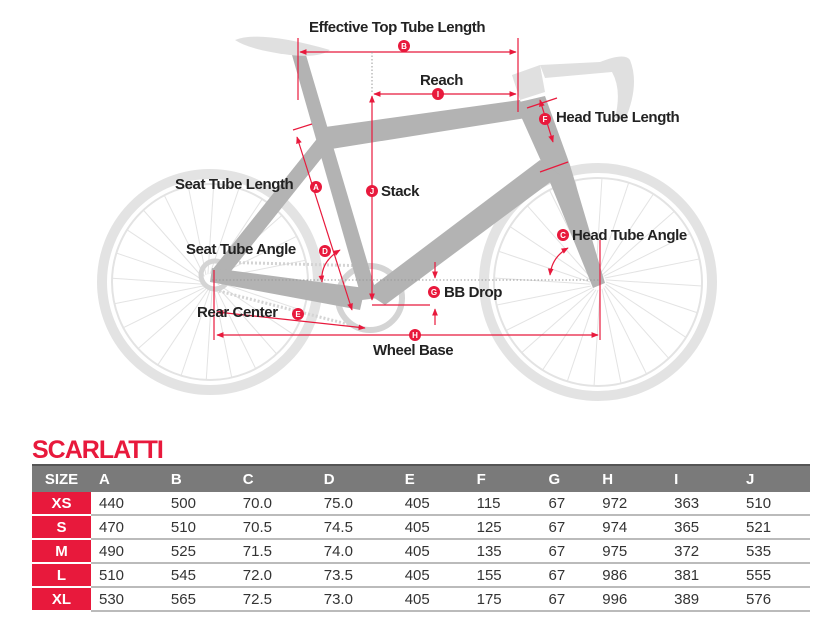  I want to click on svg-text: H, so click(415, 335).